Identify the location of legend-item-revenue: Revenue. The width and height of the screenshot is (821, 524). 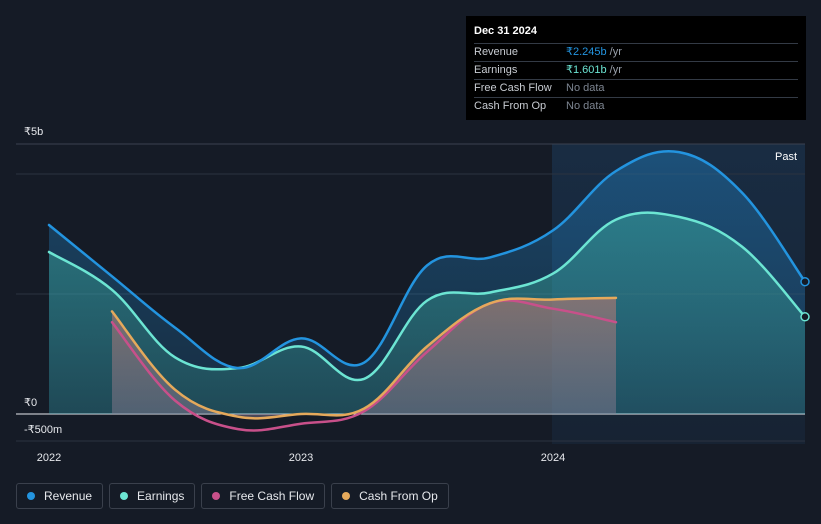
(60, 496).